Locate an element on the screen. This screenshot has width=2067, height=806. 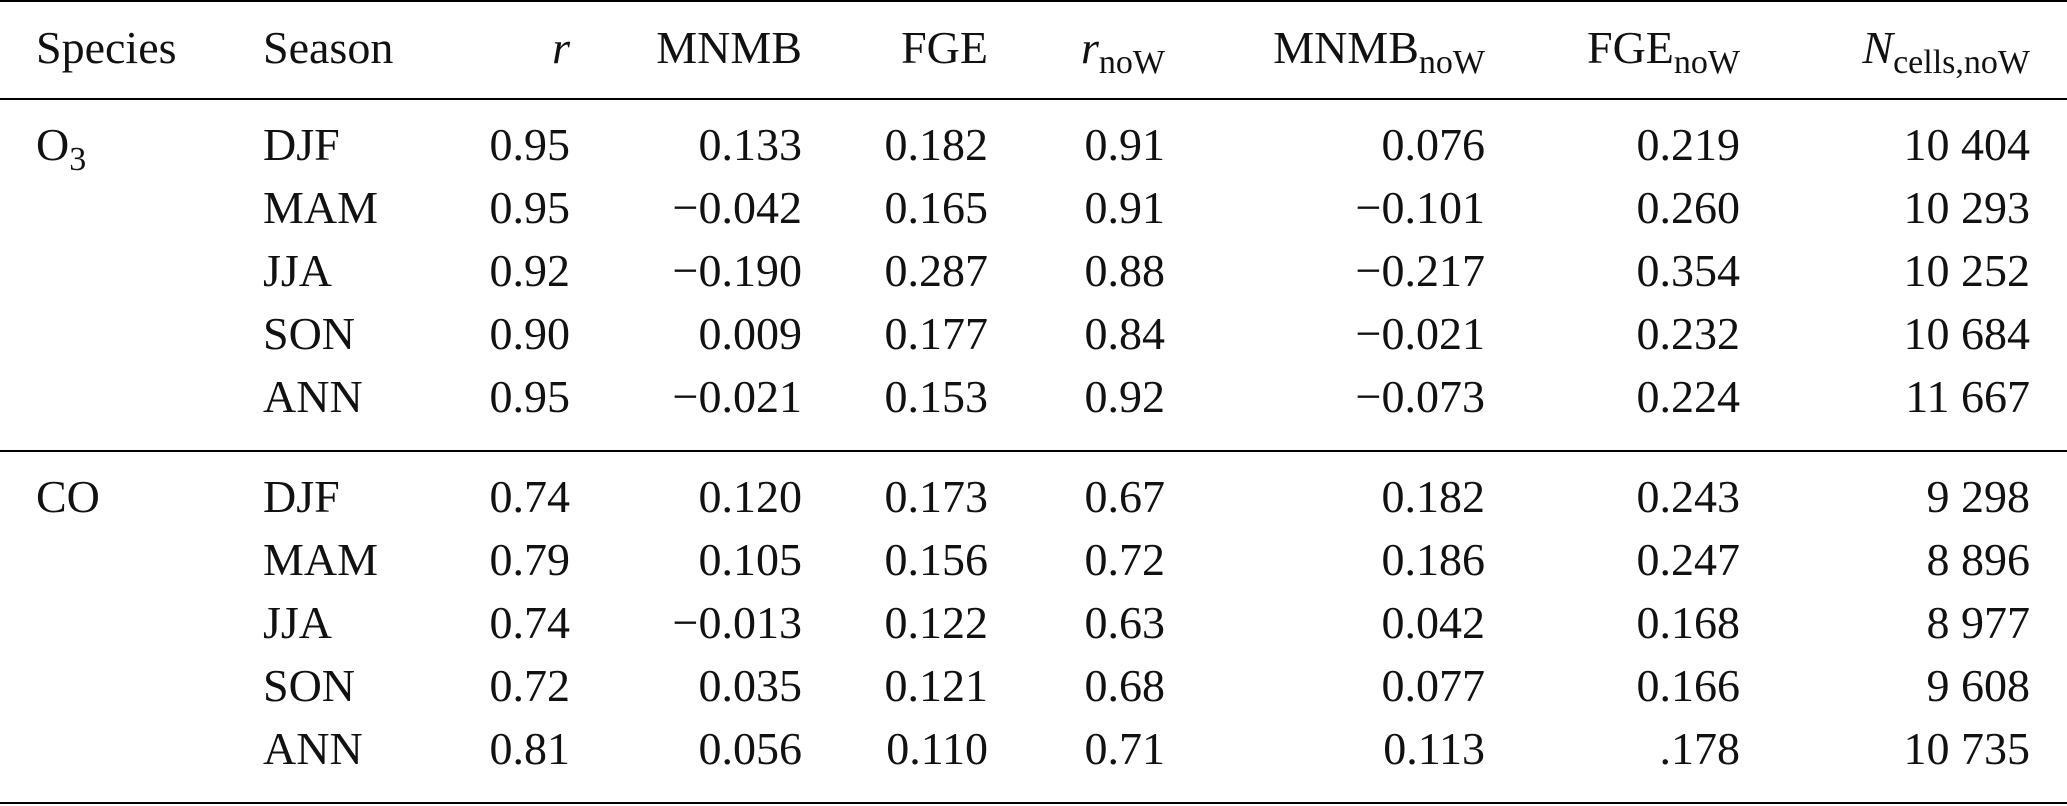
fge-now-cell: 0.166 is located at coordinates (1688, 685).